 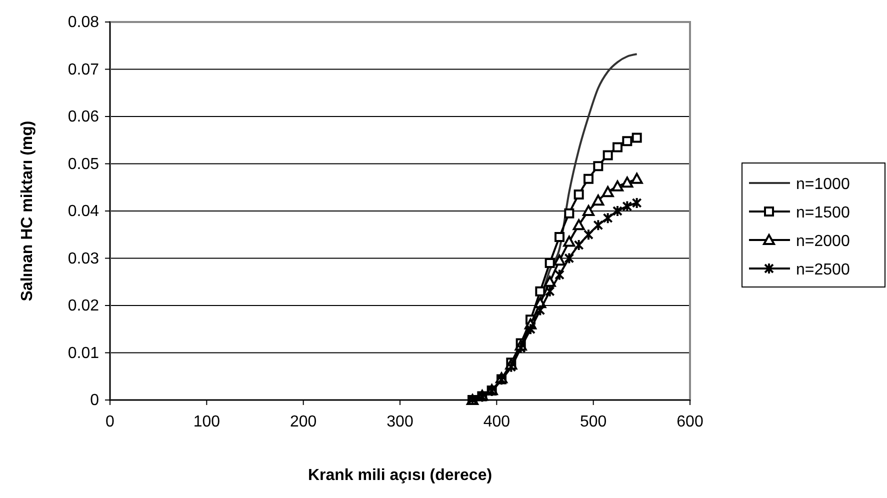 What do you see at coordinates (84, 259) in the screenshot?
I see `y-tick-label: 0.03` at bounding box center [84, 259].